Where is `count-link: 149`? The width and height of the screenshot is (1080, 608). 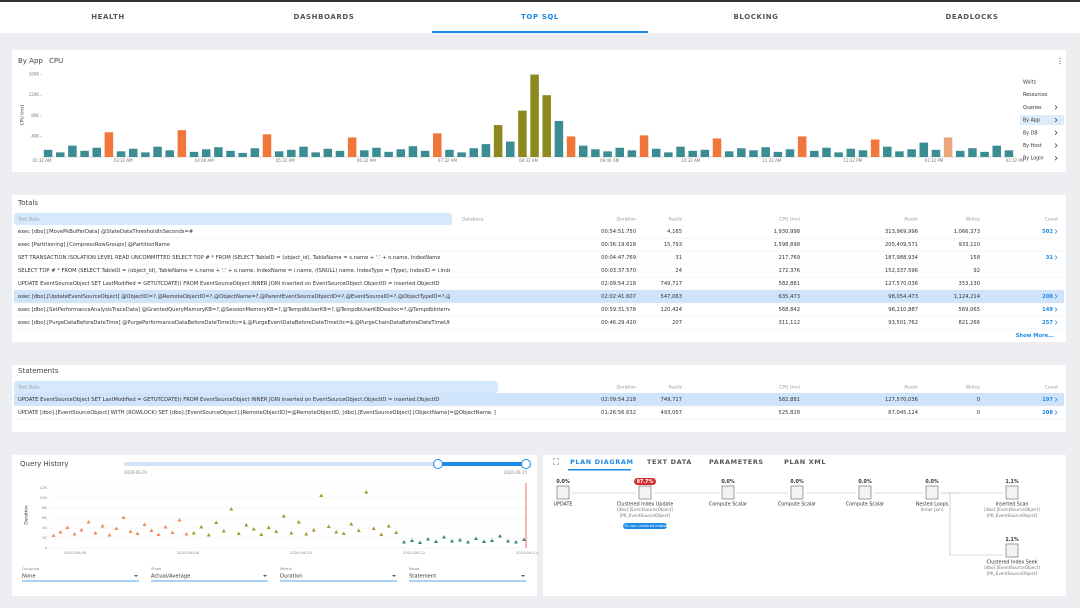 count-link: 149 is located at coordinates (1047, 310).